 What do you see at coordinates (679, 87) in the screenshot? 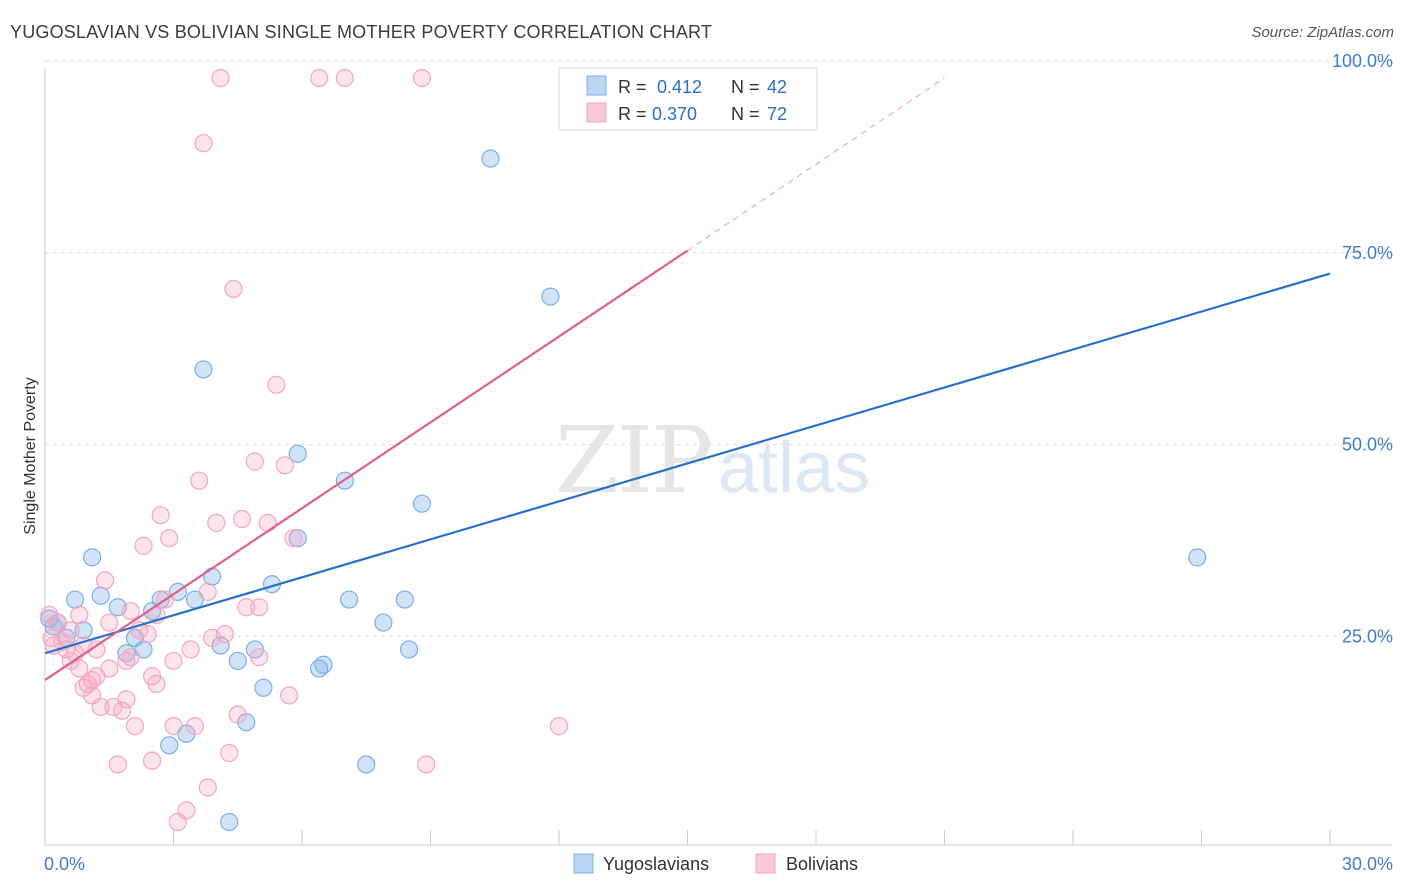
I see `legend-stats-yugo-r-value: 0.412` at bounding box center [679, 87].